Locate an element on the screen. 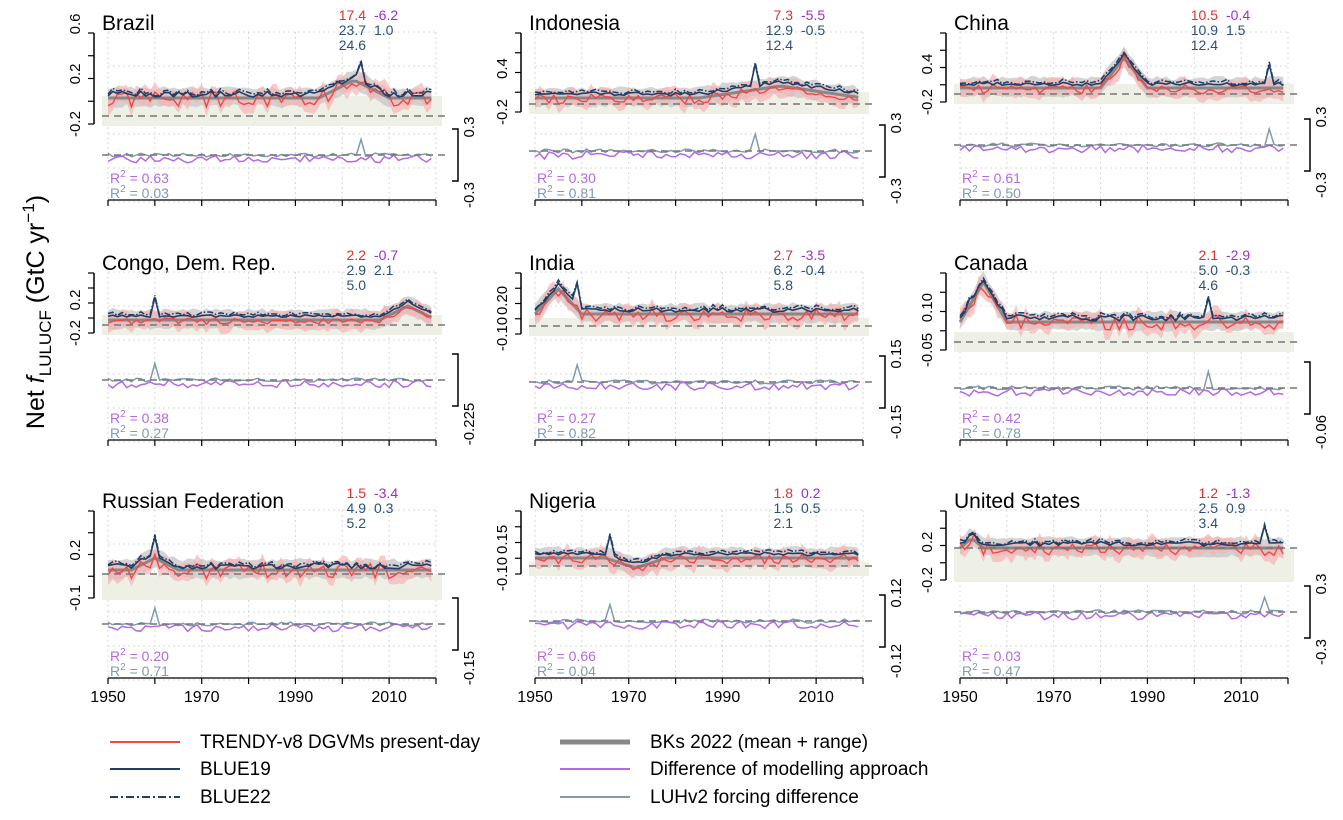 Image resolution: width=1343 pixels, height=820 pixels. stat-blue22: 12.4 is located at coordinates (1204, 45).